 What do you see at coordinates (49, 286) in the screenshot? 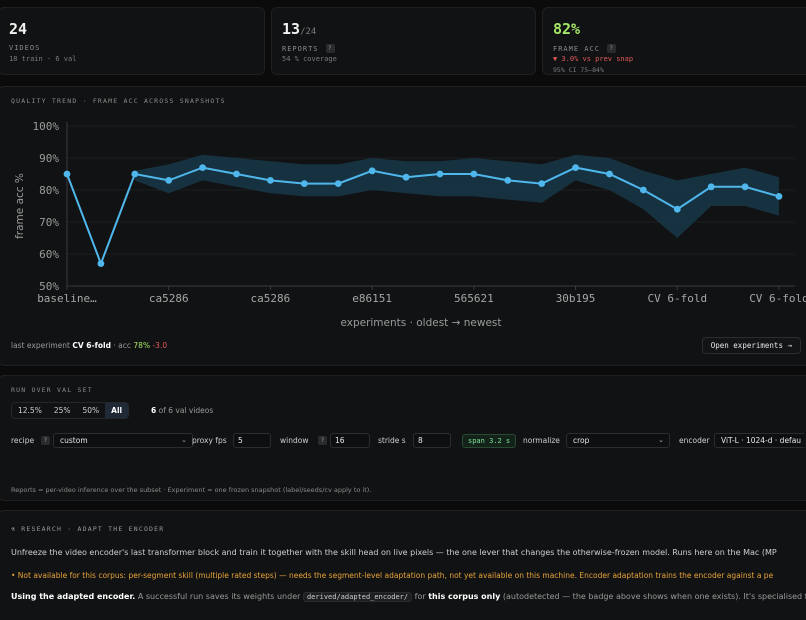
I see `y-tick-label: 50%` at bounding box center [49, 286].